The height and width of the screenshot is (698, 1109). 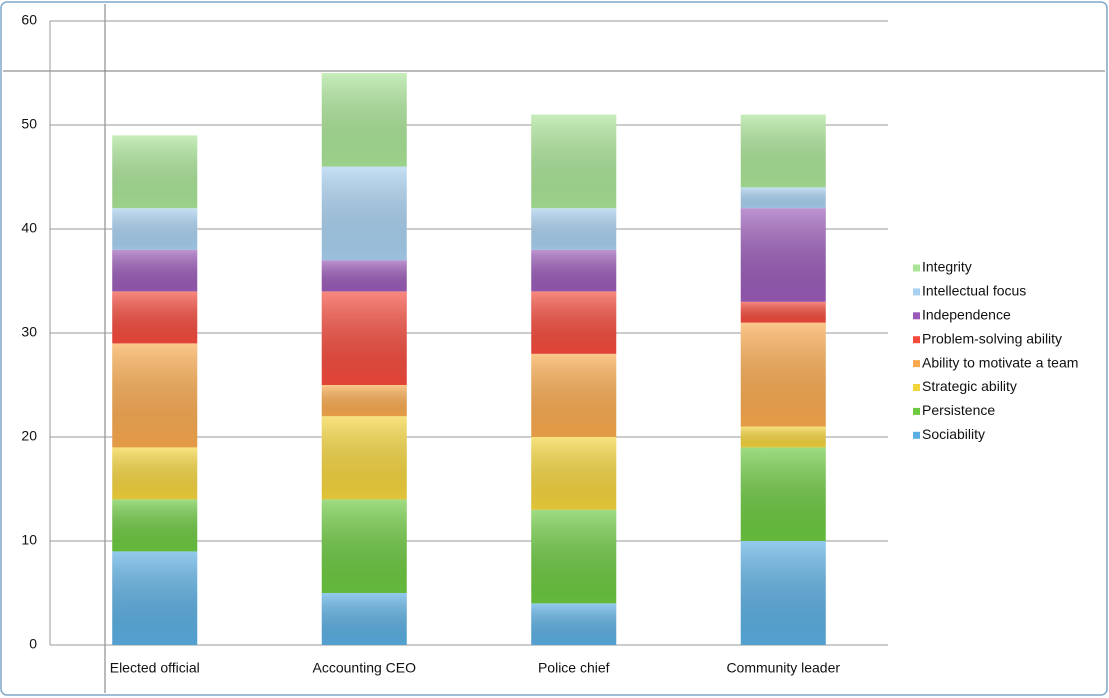 What do you see at coordinates (1000, 362) in the screenshot?
I see `legend-label: Ability to motivate a team` at bounding box center [1000, 362].